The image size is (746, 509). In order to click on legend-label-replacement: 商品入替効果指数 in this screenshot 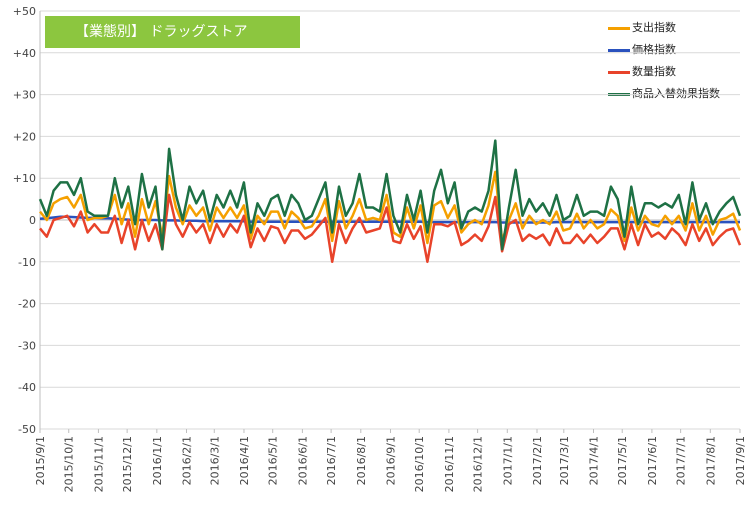, I will do `click(676, 93)`.